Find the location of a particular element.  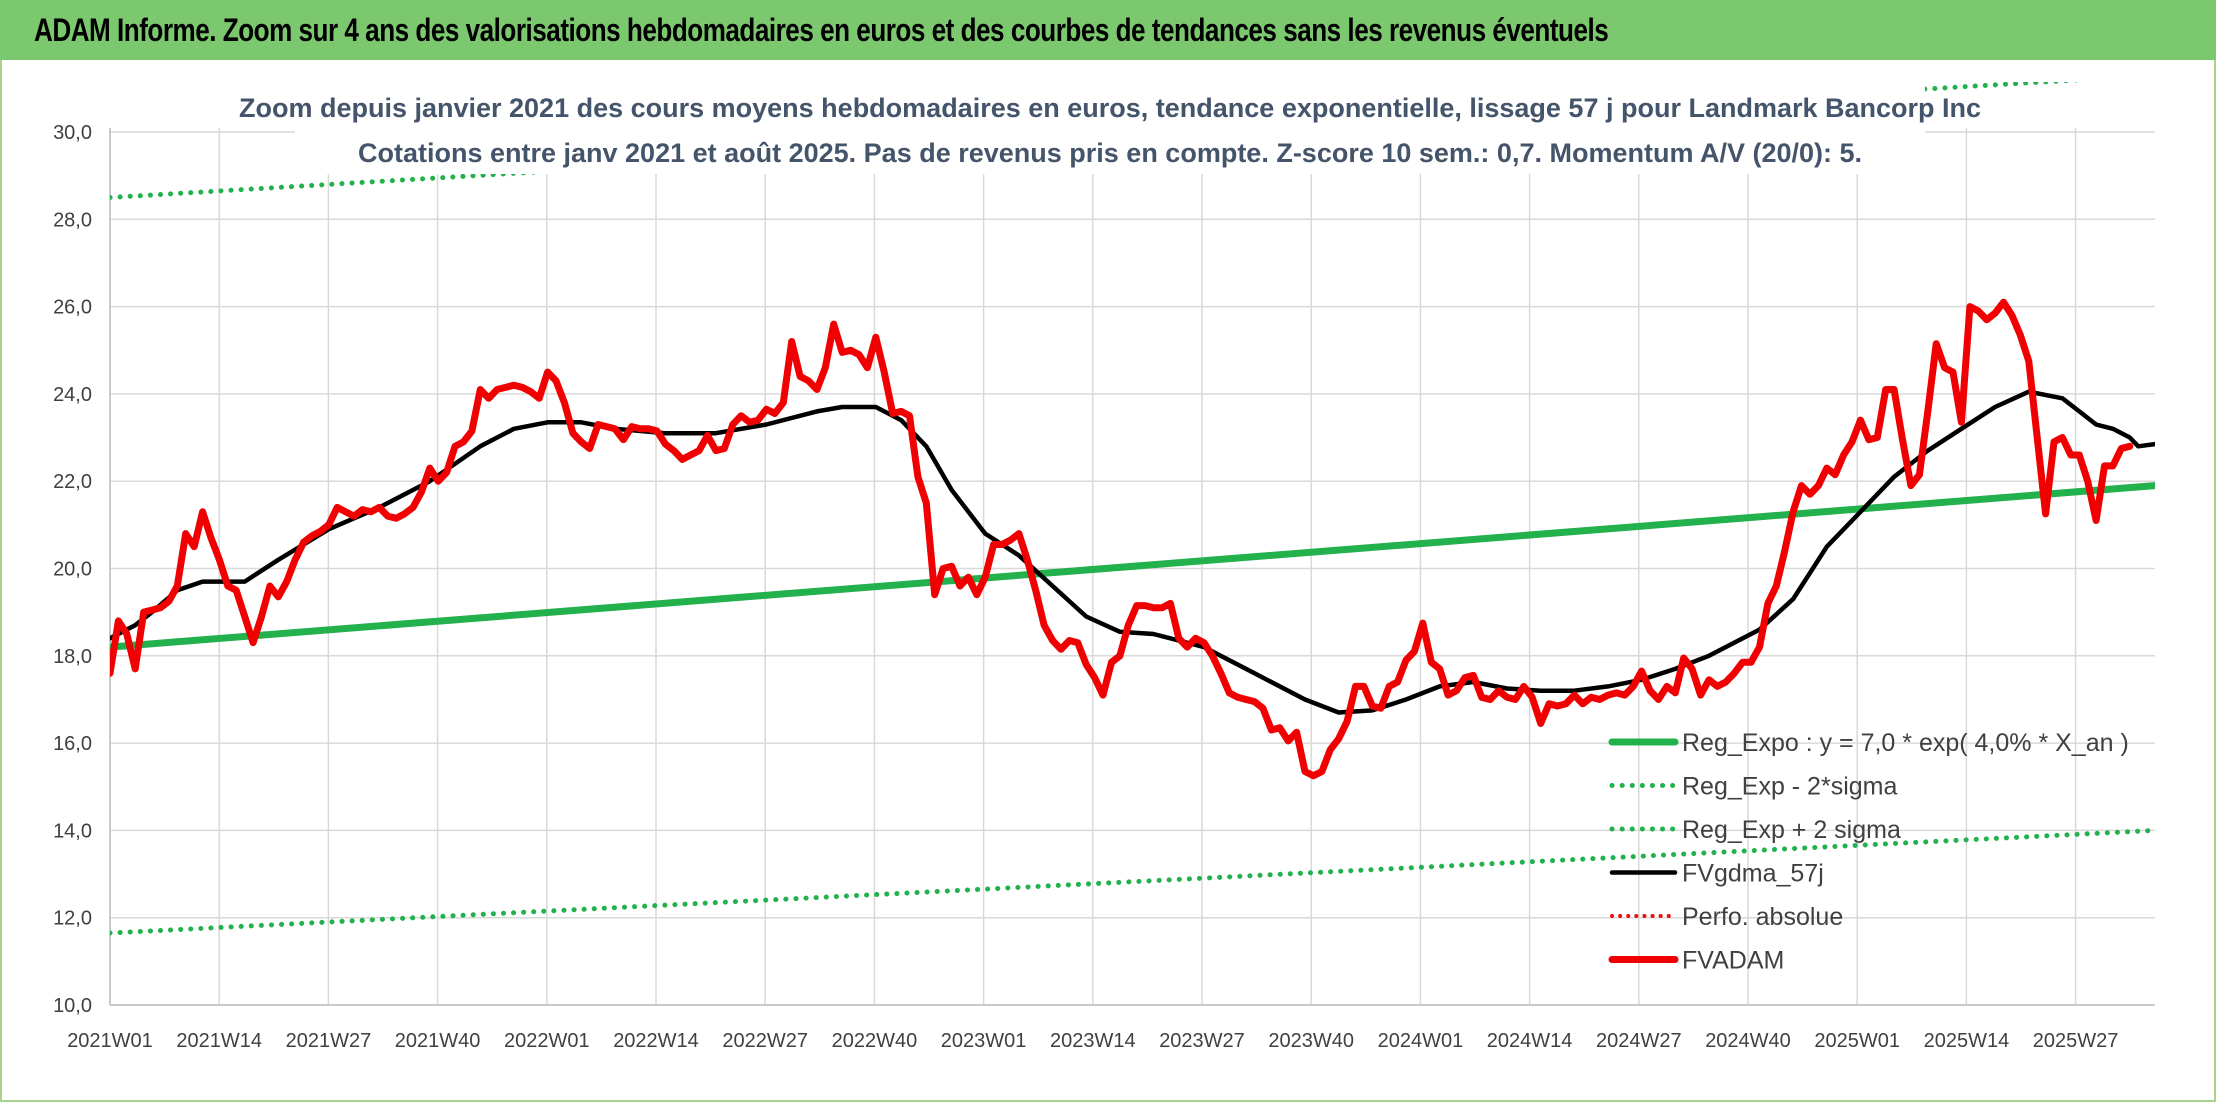

y-tick-label: 24,0 is located at coordinates (72, 395).